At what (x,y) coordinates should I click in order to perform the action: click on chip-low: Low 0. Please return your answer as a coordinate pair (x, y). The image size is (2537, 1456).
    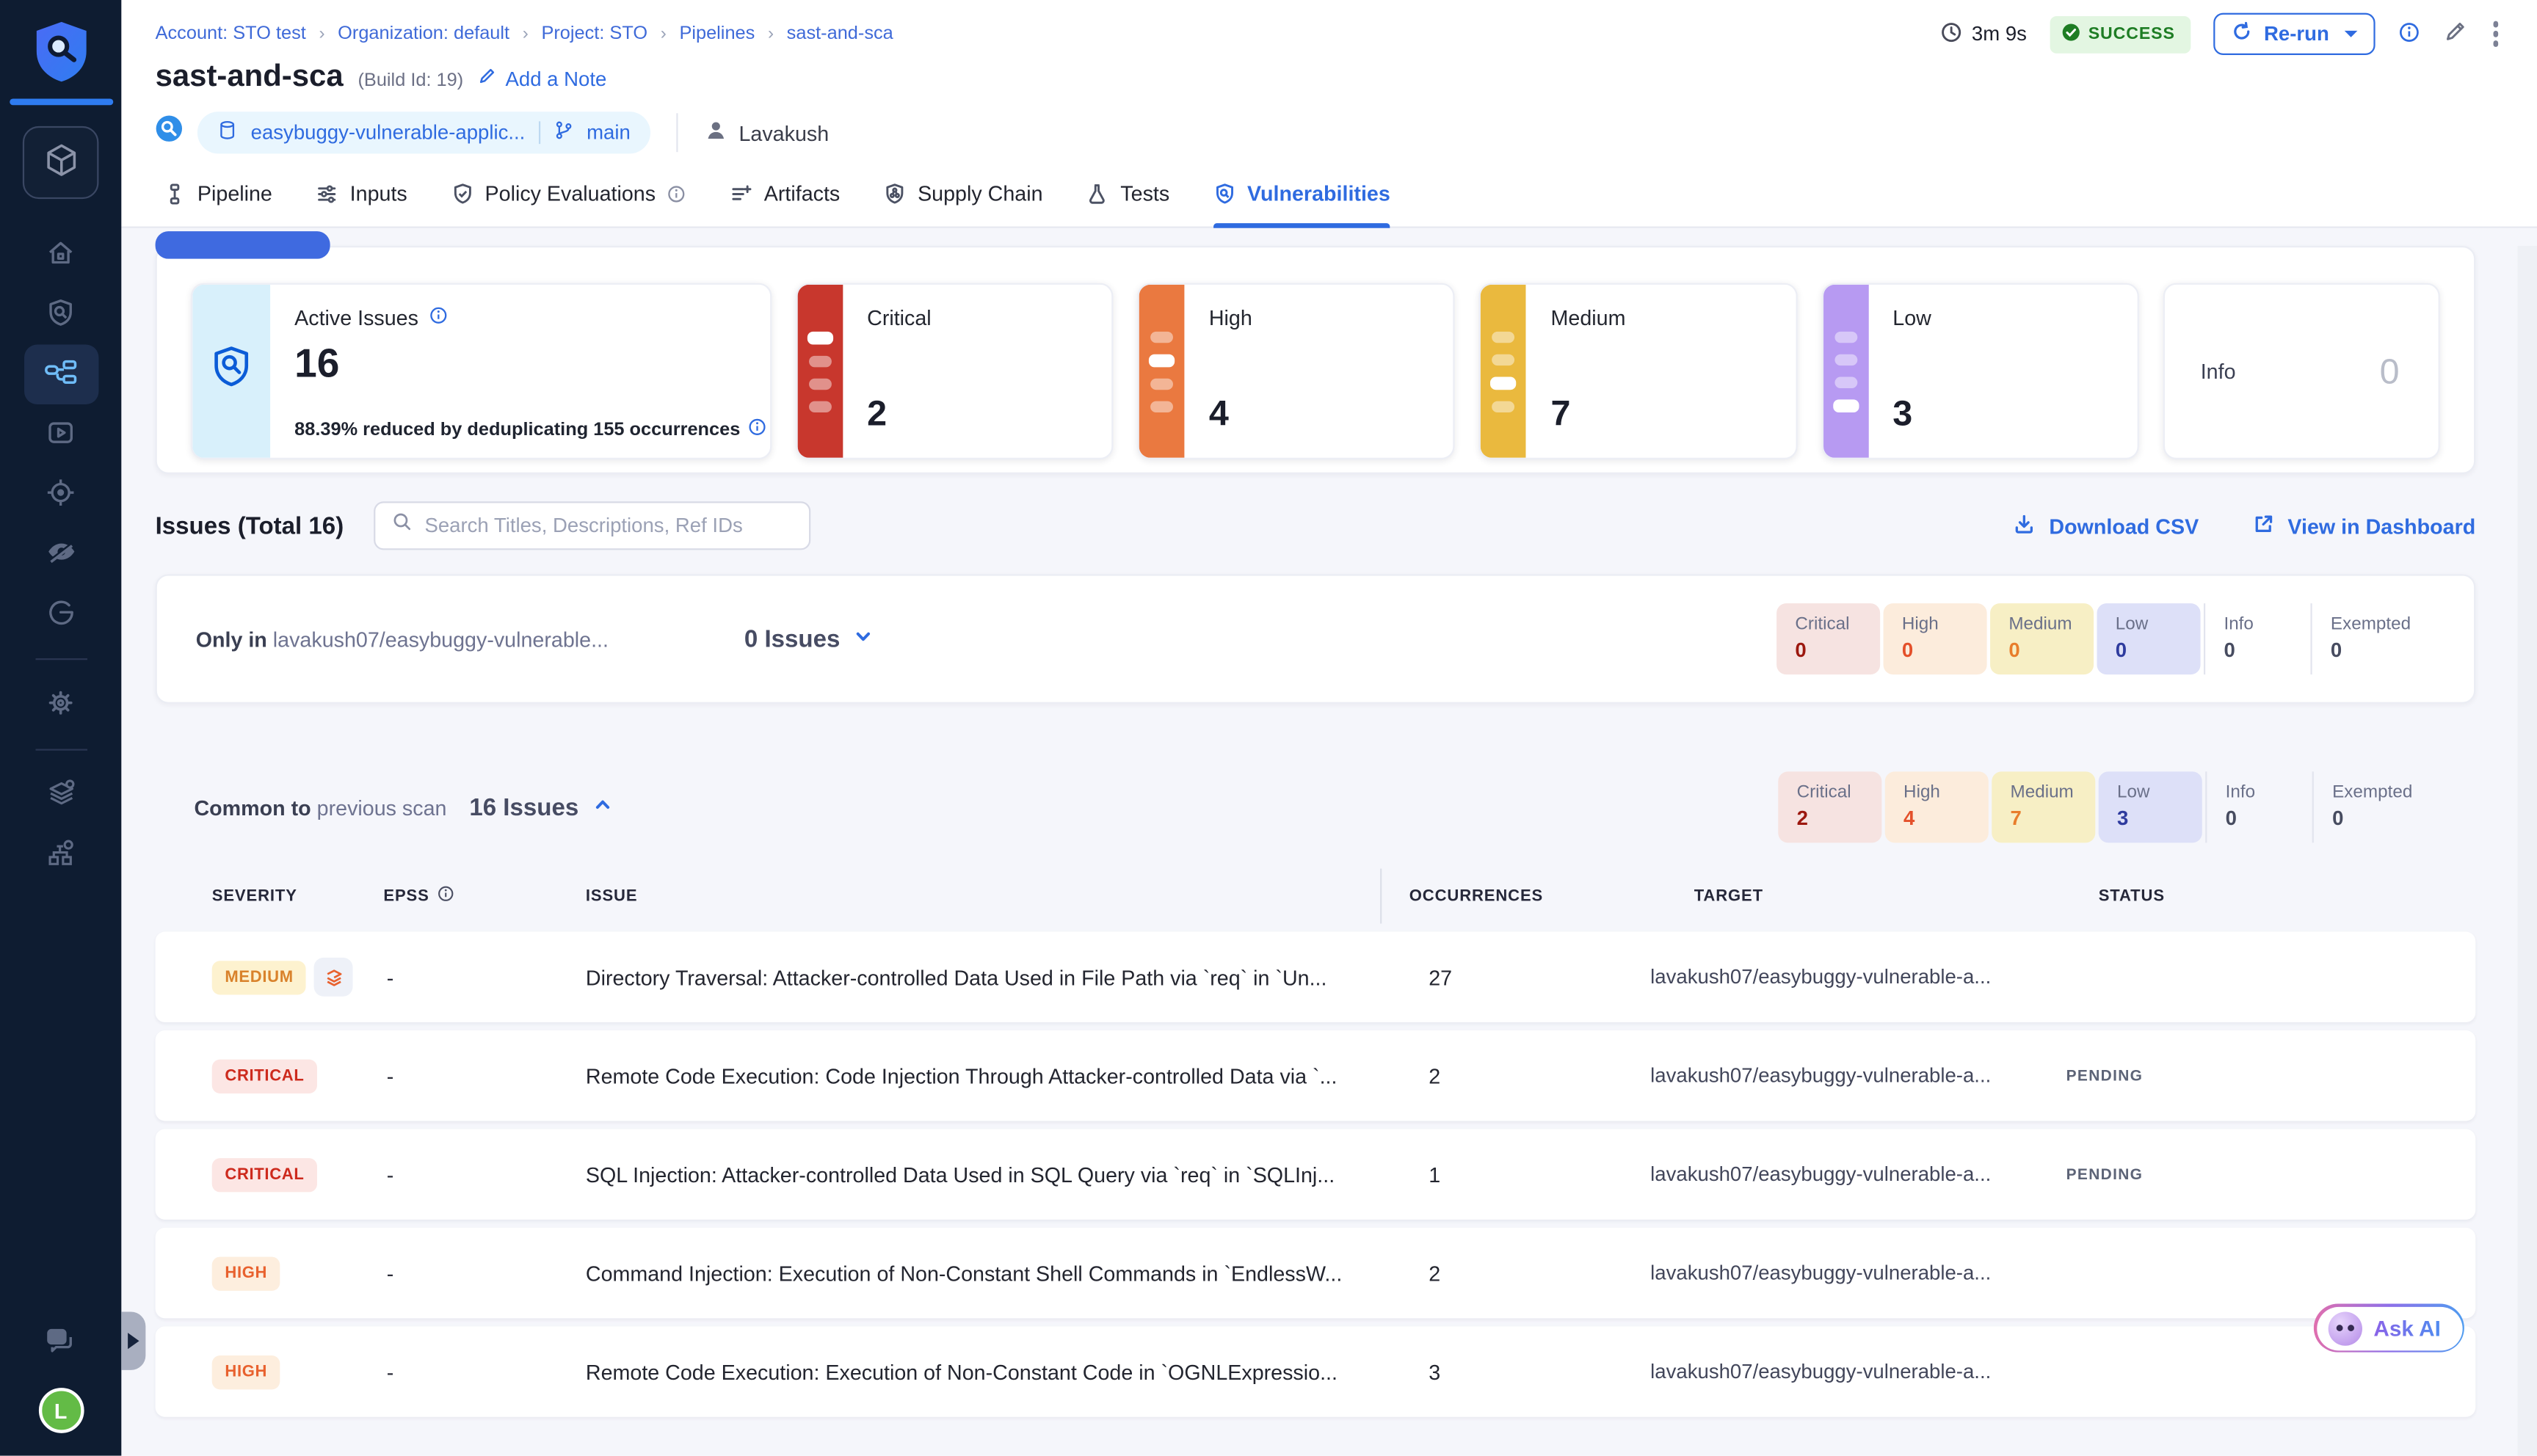
    Looking at the image, I should click on (2149, 639).